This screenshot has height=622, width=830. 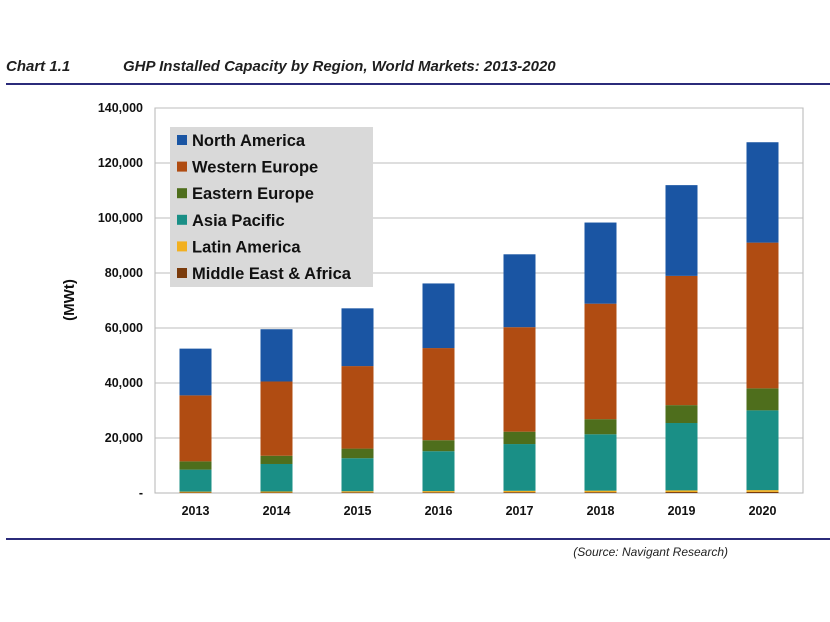 I want to click on bar-north-america-2015, so click(x=357, y=337).